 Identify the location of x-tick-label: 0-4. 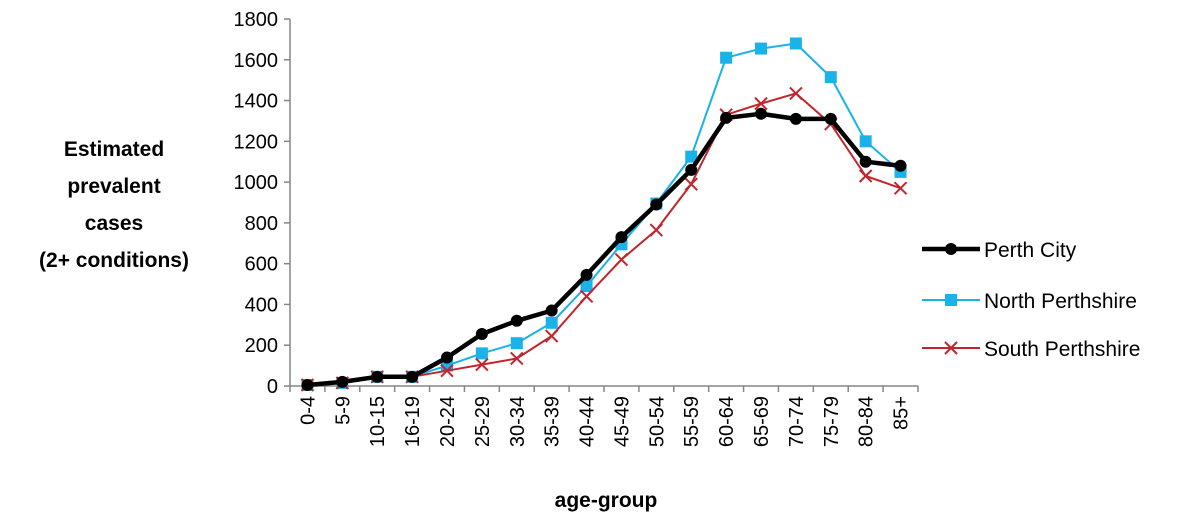
(308, 410).